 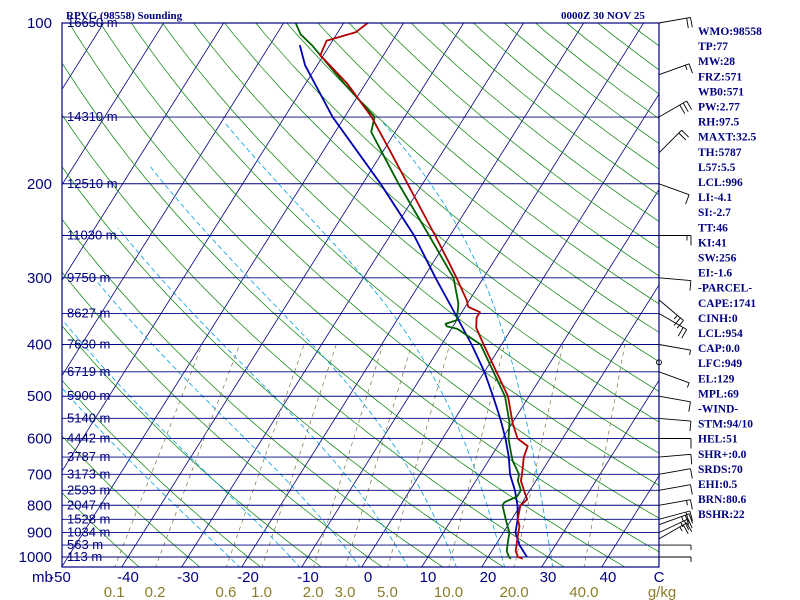 What do you see at coordinates (92, 183) in the screenshot?
I see `height-label: 12510 m` at bounding box center [92, 183].